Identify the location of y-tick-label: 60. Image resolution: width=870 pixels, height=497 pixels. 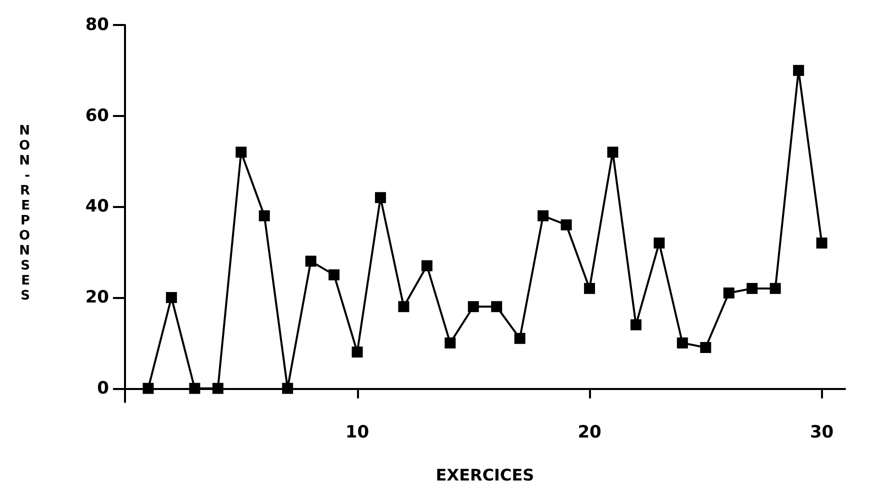
(97, 116).